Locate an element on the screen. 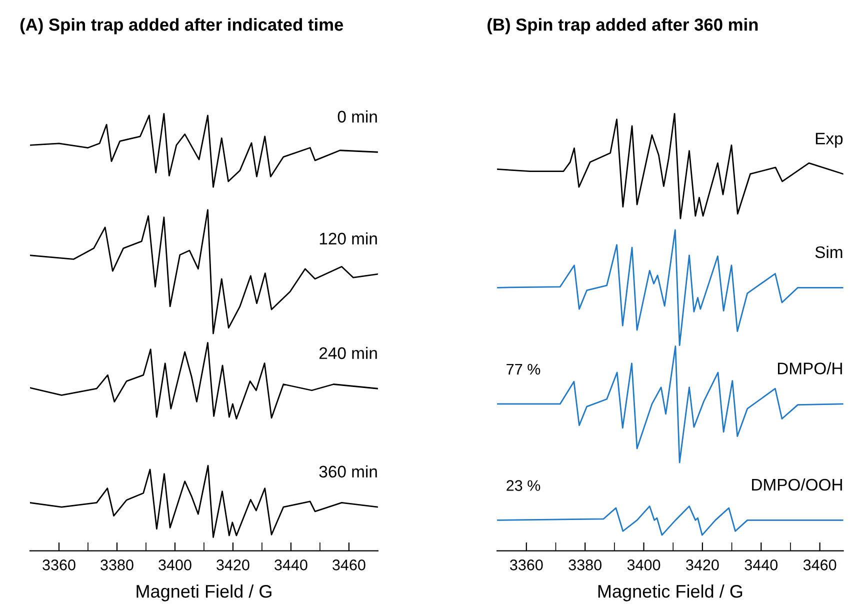 The width and height of the screenshot is (857, 612). chart-title: (A) Spin trap added after indicated time is located at coordinates (182, 26).